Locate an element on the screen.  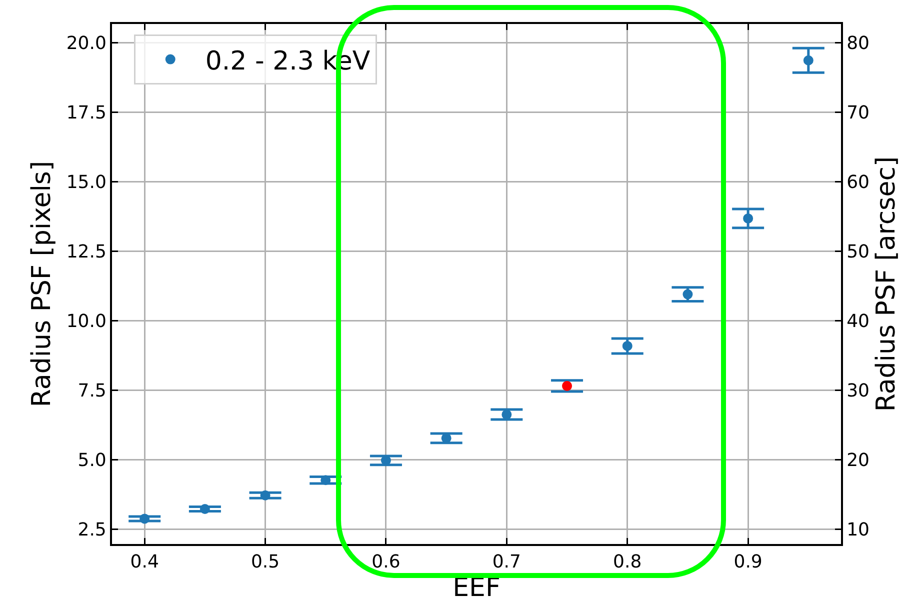
y-axis-title: Radius PSF [pixels] is located at coordinates (42, 284).